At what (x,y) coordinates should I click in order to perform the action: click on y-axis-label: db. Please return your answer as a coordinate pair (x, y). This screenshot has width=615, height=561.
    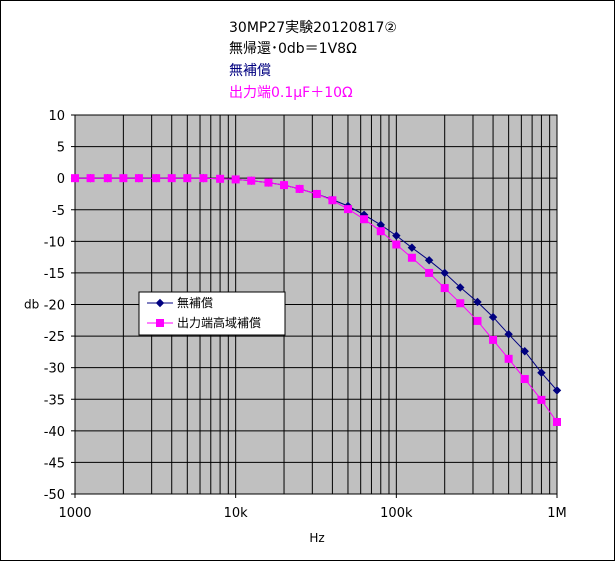
    Looking at the image, I should click on (31, 305).